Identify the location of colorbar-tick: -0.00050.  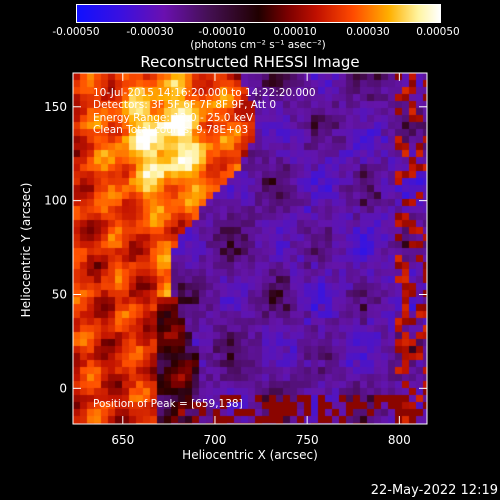
(76, 32).